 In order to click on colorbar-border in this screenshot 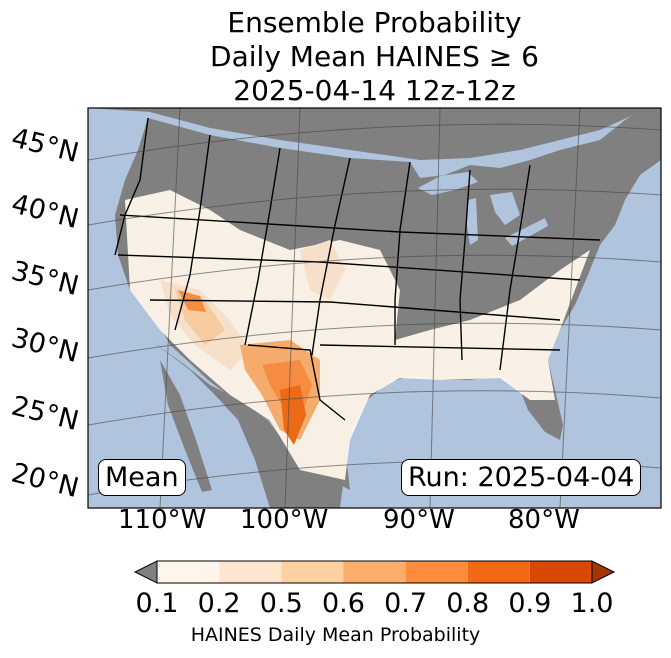, I will do `click(374, 572)`.